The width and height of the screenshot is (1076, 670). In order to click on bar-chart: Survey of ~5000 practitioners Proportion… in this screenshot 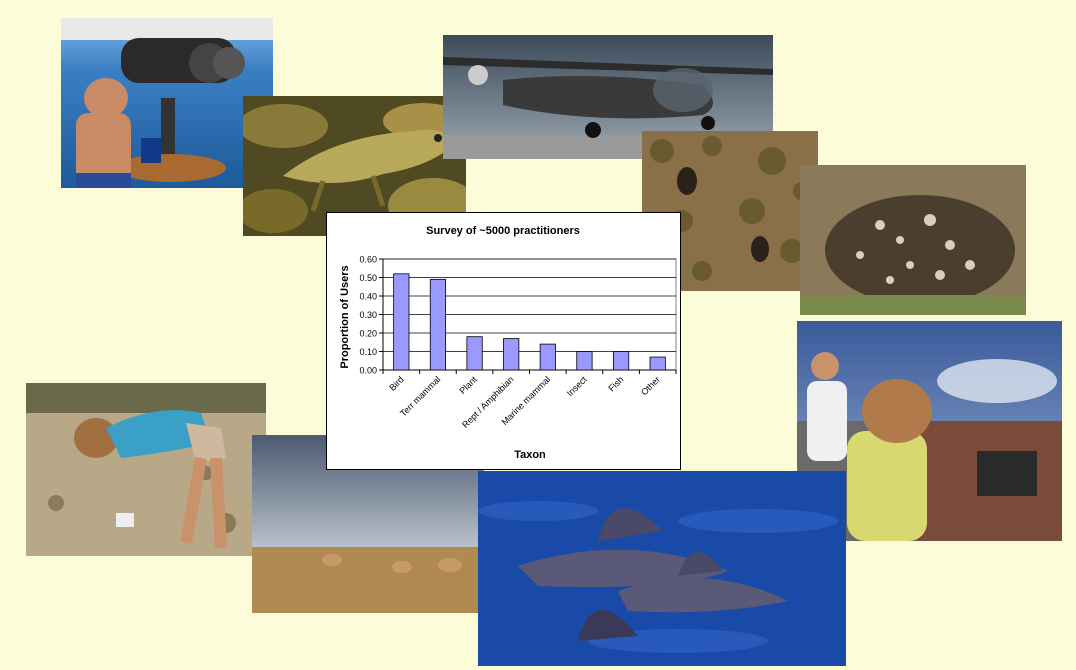, I will do `click(508, 343)`.